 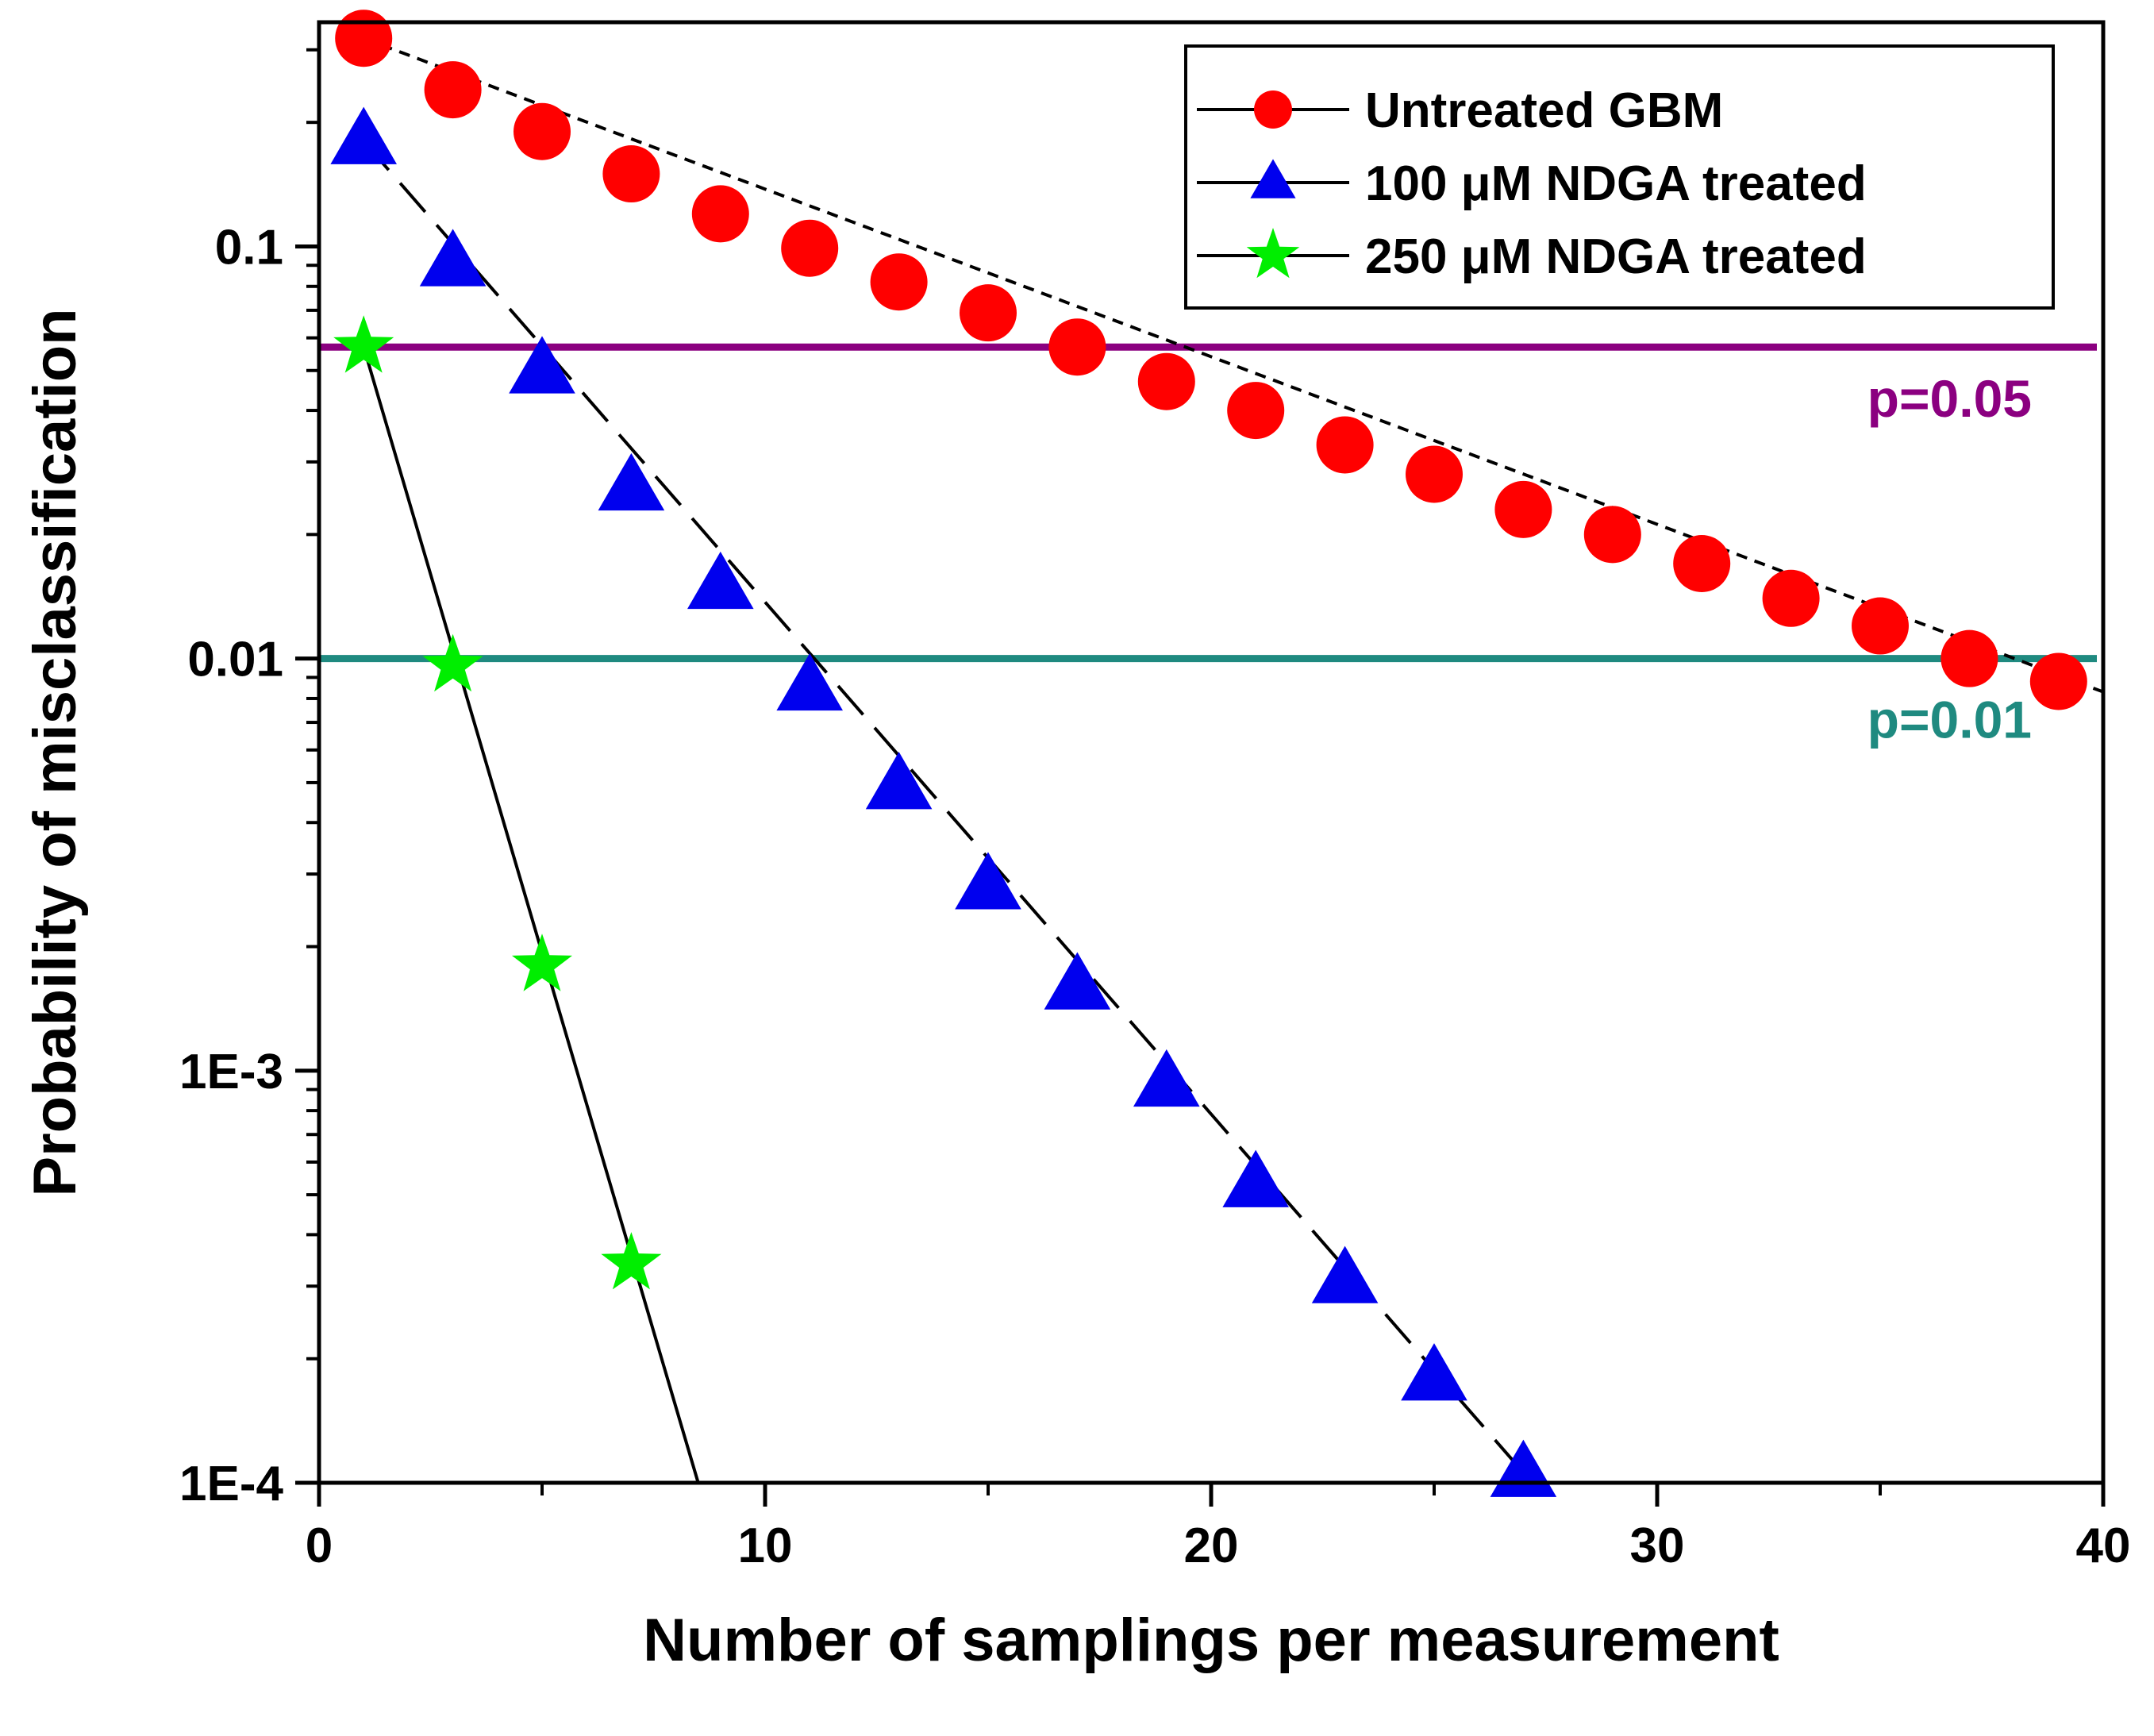 What do you see at coordinates (1544, 111) in the screenshot?
I see `legend-label: Untreated GBM` at bounding box center [1544, 111].